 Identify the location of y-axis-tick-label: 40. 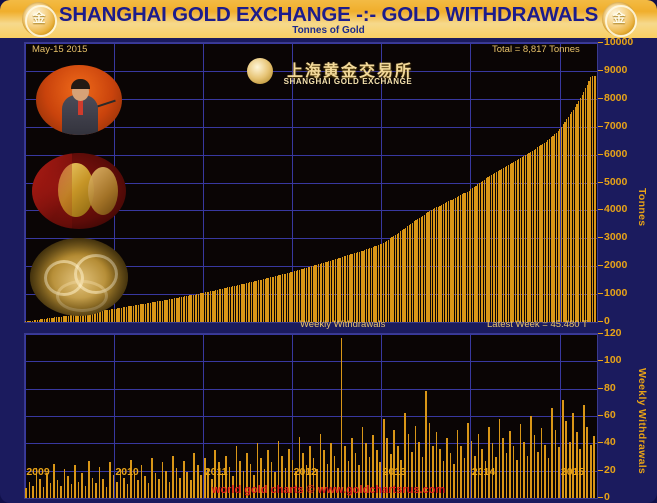
(610, 442).